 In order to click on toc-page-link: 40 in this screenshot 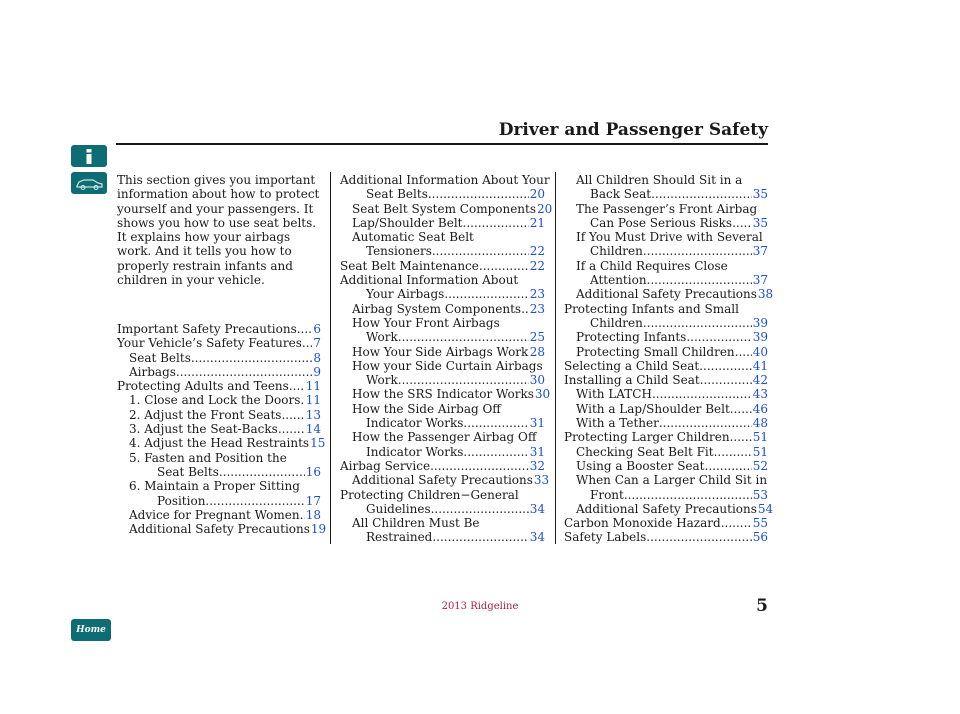, I will do `click(760, 351)`.